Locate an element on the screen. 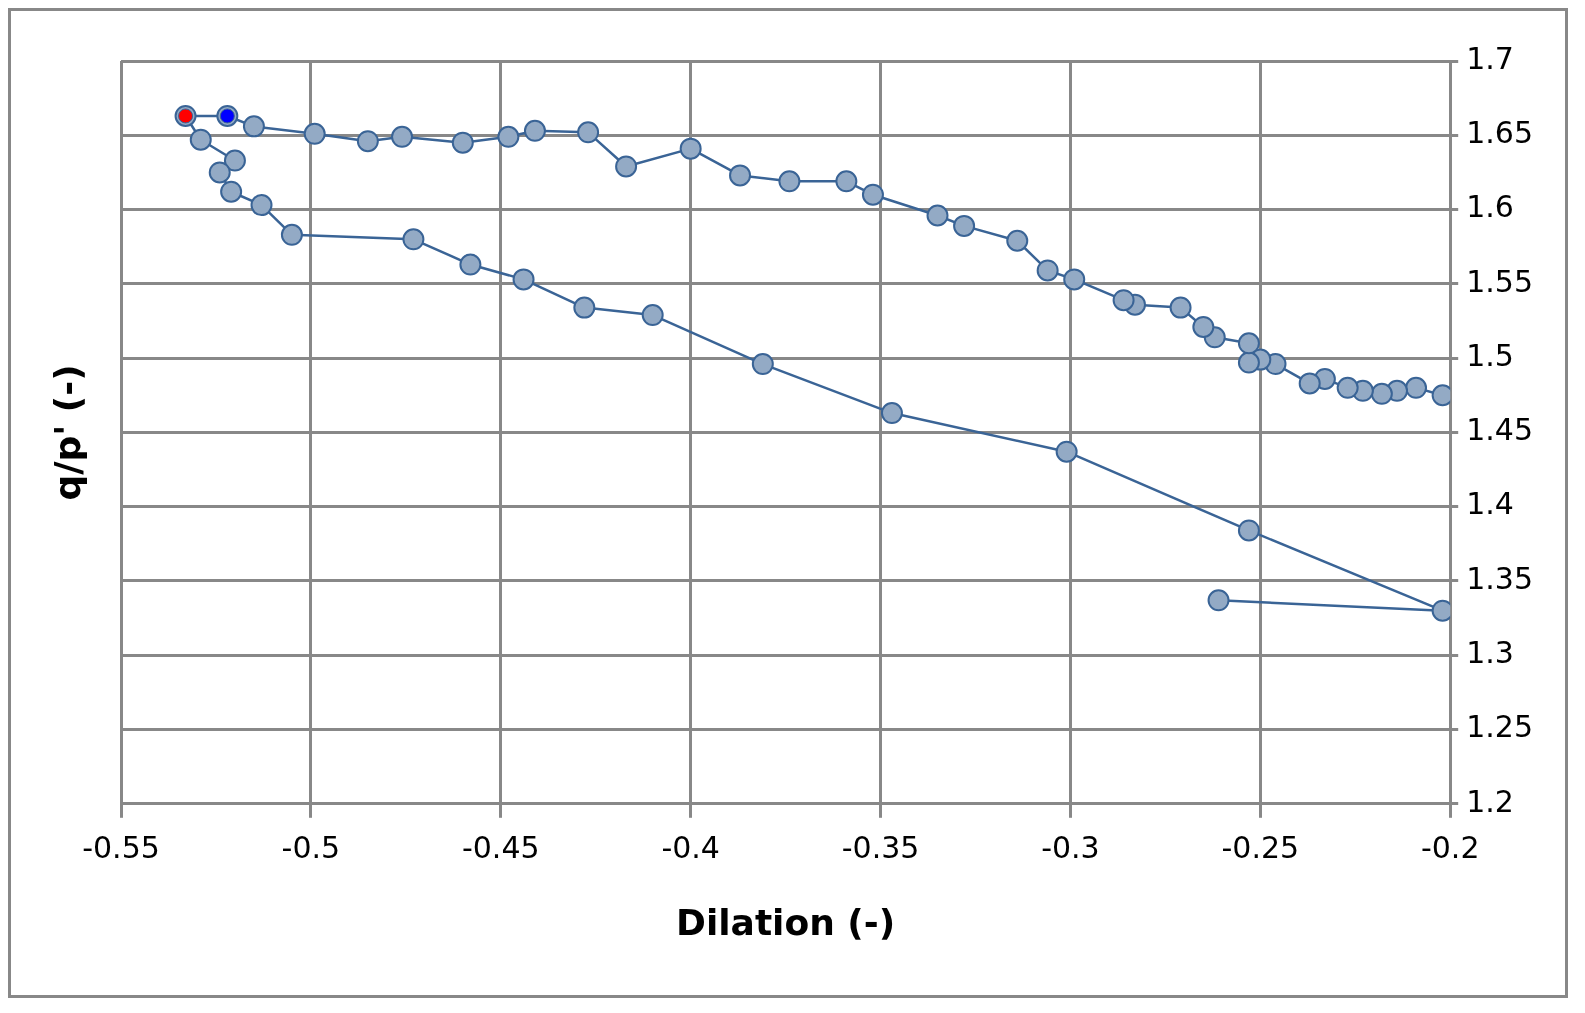 The width and height of the screenshot is (1585, 1013). y-tick-label: 1.55 is located at coordinates (1499, 281).